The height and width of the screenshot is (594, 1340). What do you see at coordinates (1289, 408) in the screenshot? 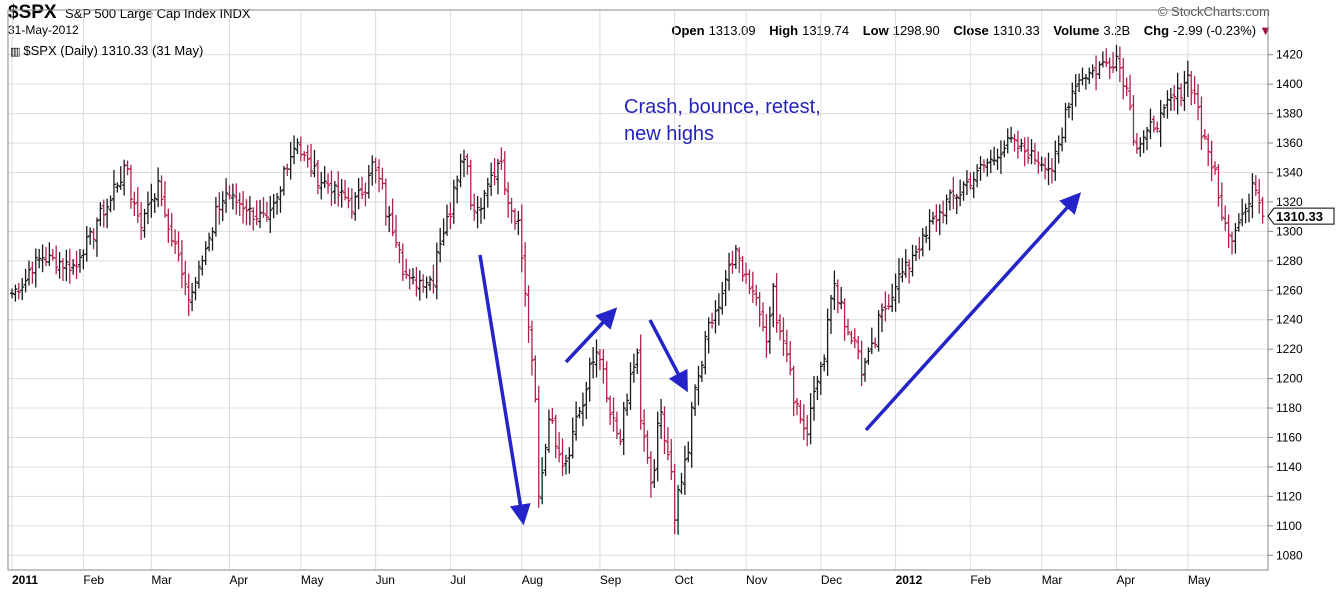
I see `y-tick-label: 1180` at bounding box center [1289, 408].